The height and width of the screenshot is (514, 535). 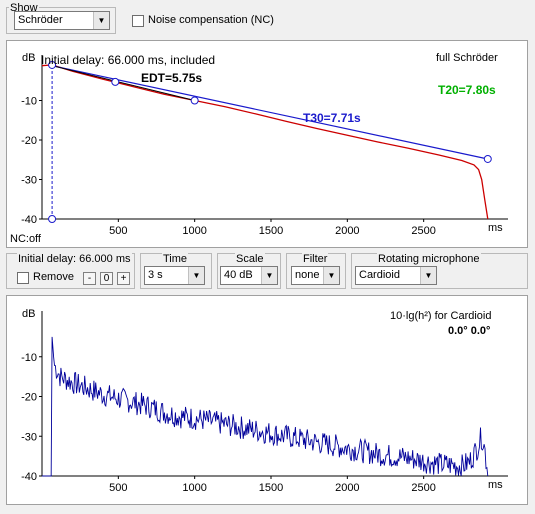 I want to click on mic-dropdown: Cardioid ▼, so click(x=396, y=275).